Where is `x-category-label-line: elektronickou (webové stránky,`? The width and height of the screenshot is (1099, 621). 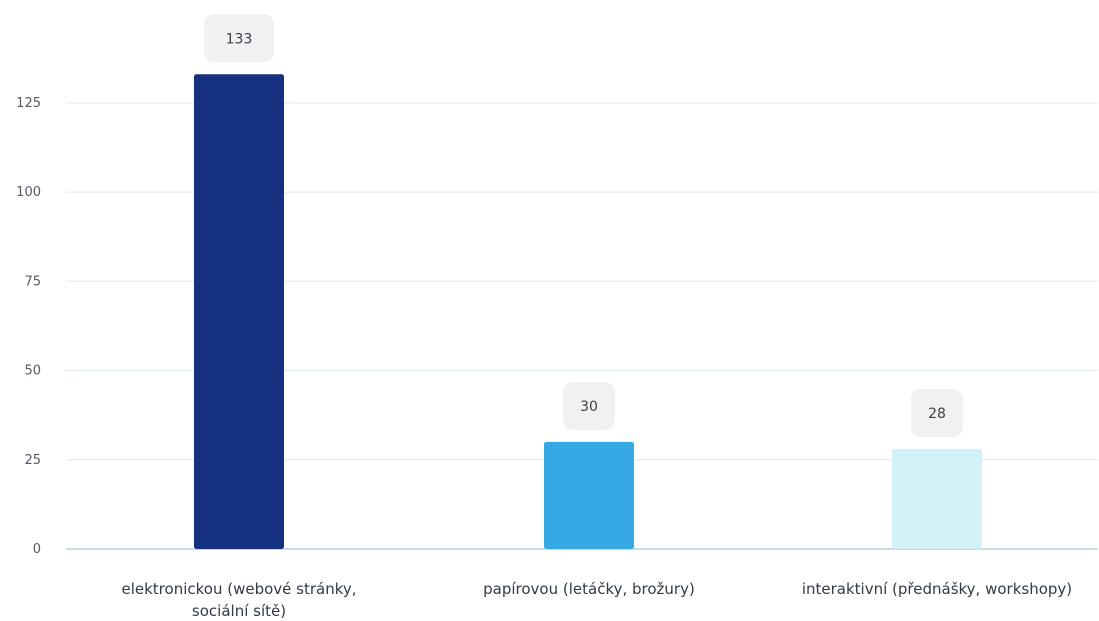 x-category-label-line: elektronickou (webové stránky, is located at coordinates (238, 589).